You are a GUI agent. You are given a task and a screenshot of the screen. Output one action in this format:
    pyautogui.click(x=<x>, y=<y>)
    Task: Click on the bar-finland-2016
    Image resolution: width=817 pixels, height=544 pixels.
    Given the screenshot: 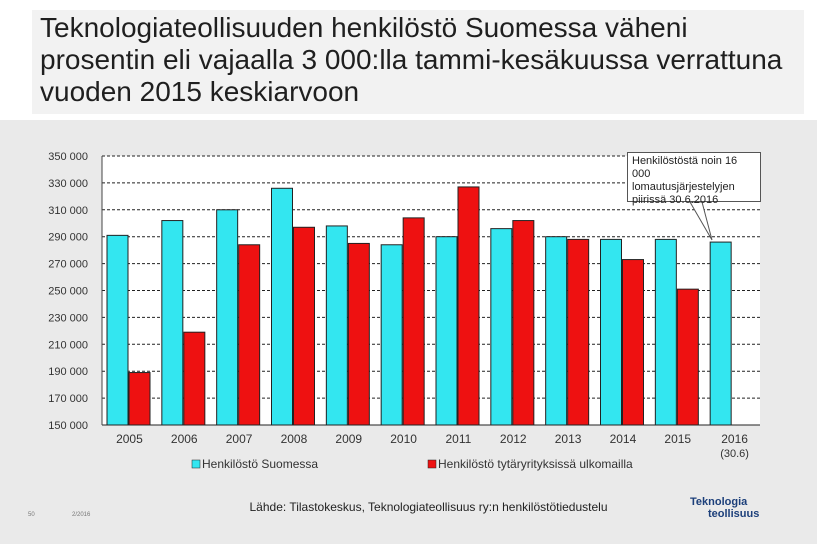 What is the action you would take?
    pyautogui.click(x=720, y=333)
    